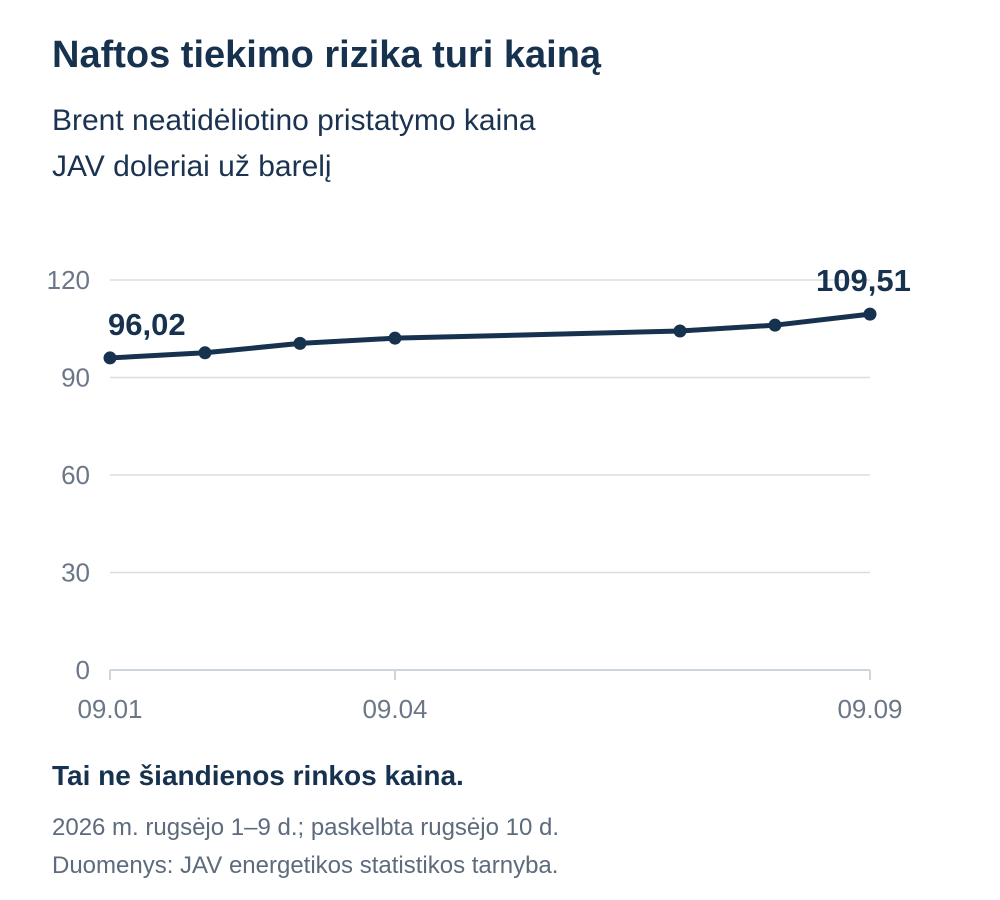 This screenshot has width=1000, height=900. Describe the element at coordinates (83, 670) in the screenshot. I see `y-tick-label: 0` at that location.